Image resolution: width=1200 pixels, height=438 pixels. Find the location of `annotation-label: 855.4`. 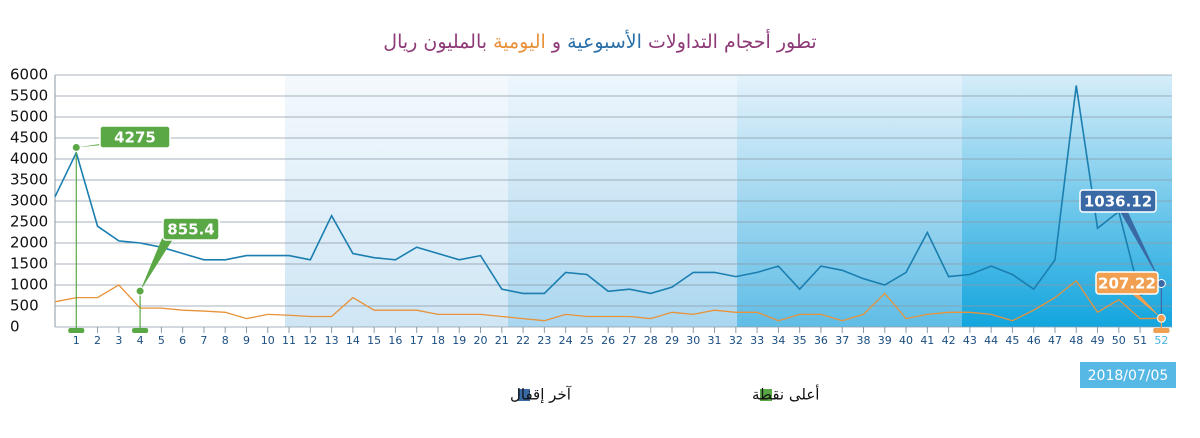

annotation-label: 855.4 is located at coordinates (190, 230).